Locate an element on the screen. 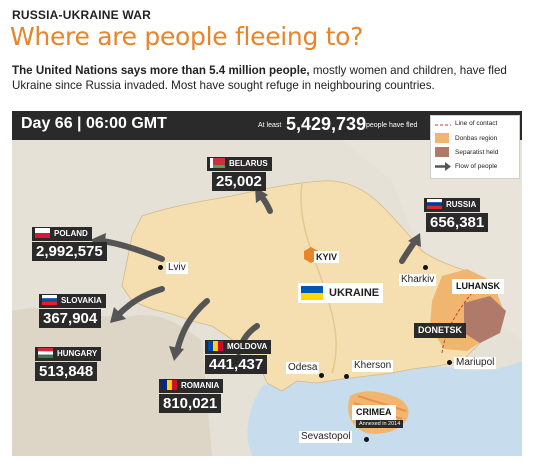  arrowhead-slovakia is located at coordinates (118, 315).